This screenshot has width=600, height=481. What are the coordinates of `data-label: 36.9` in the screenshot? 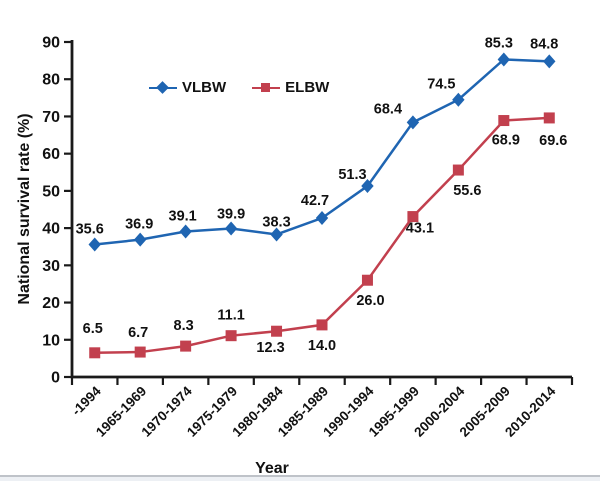 It's located at (139, 225).